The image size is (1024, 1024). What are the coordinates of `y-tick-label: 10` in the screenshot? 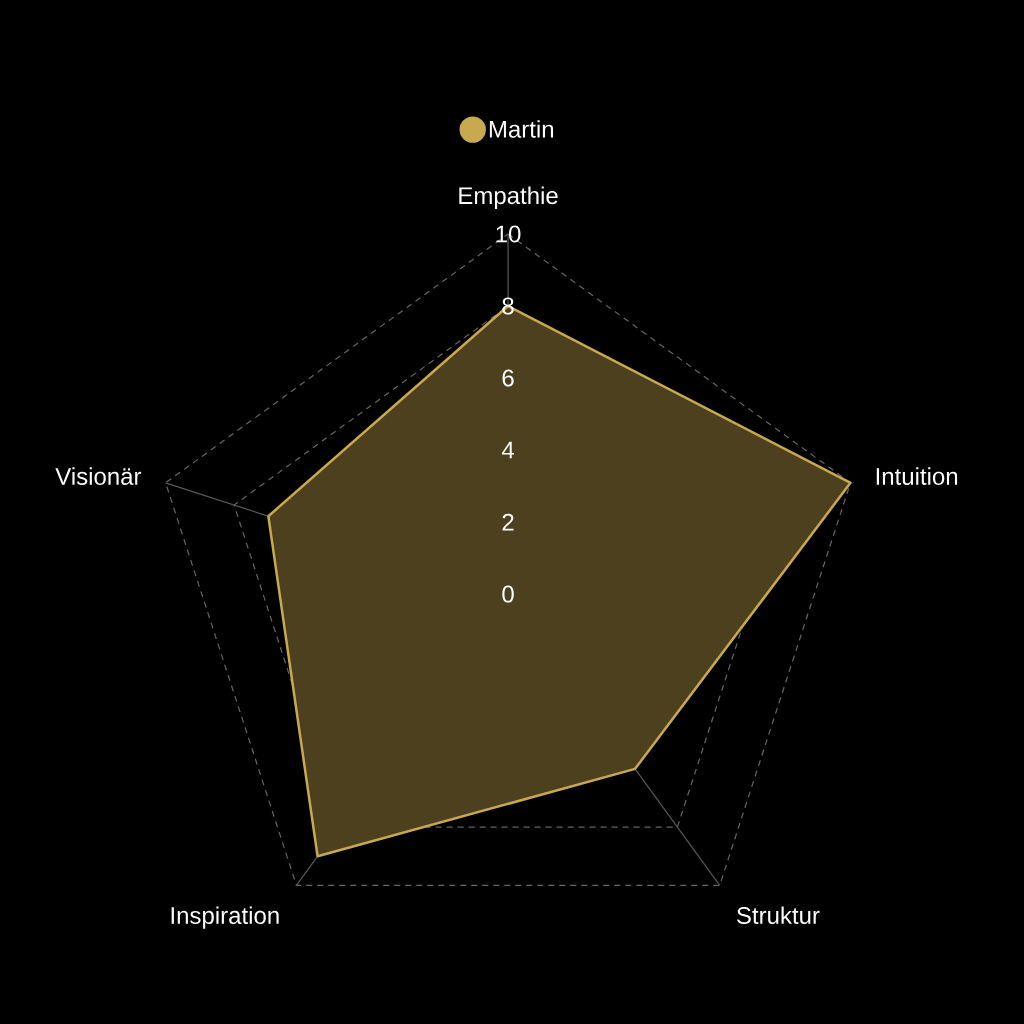 It's located at (508, 234).